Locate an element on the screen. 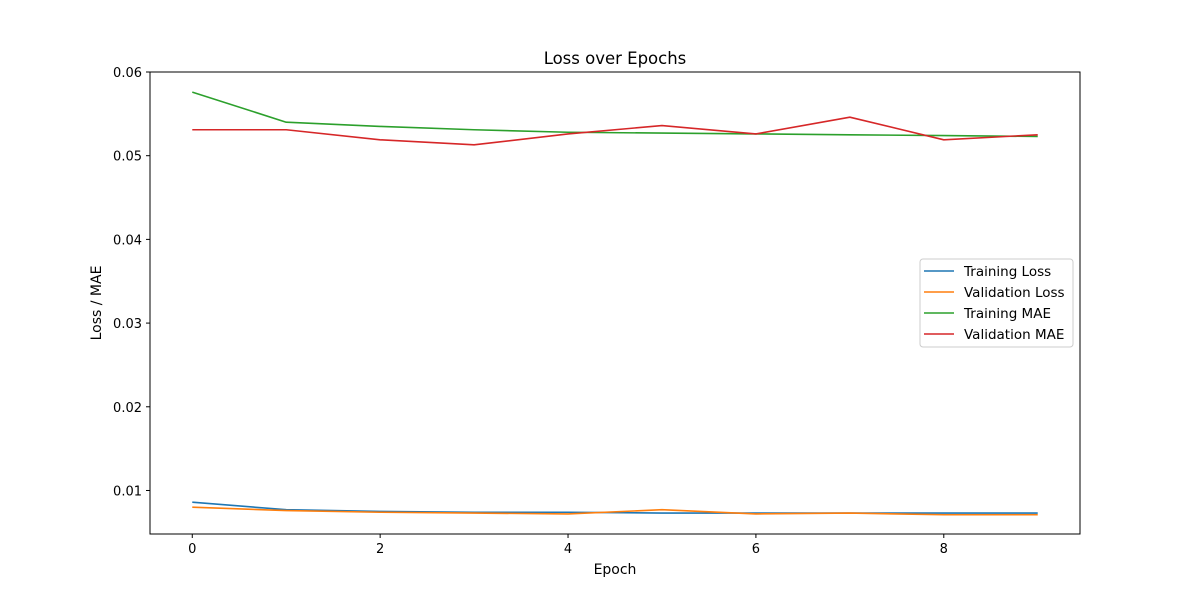  y-tick-label: 0.04 is located at coordinates (127, 240).